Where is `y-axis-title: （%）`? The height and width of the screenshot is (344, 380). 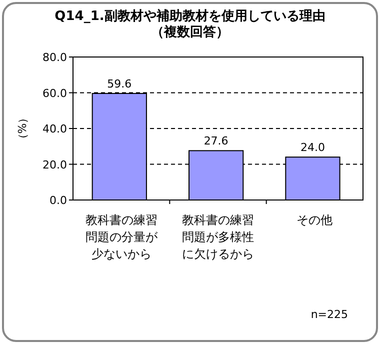
y-axis-title: （%） is located at coordinates (22, 128).